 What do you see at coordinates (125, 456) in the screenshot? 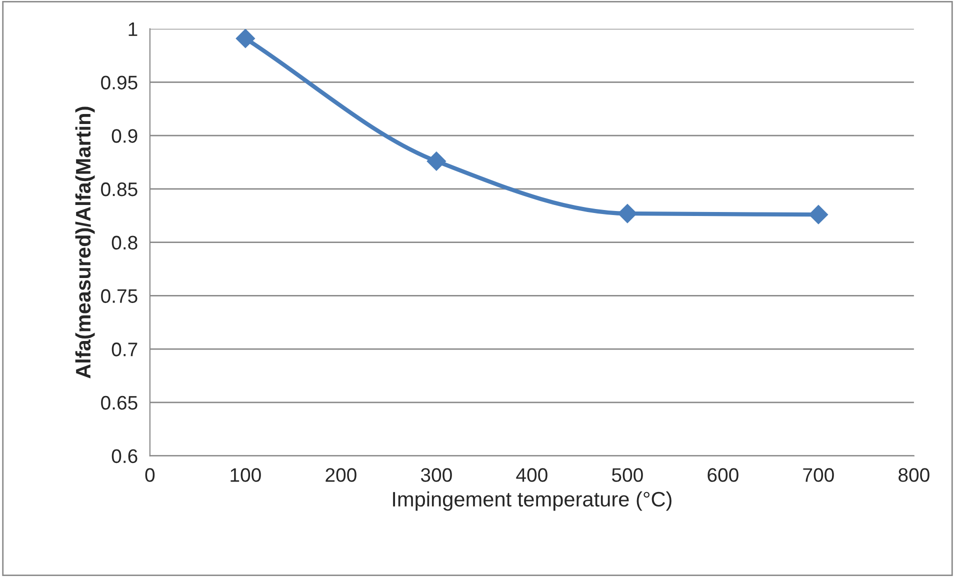
I see `y-tick-label: 0.6` at bounding box center [125, 456].